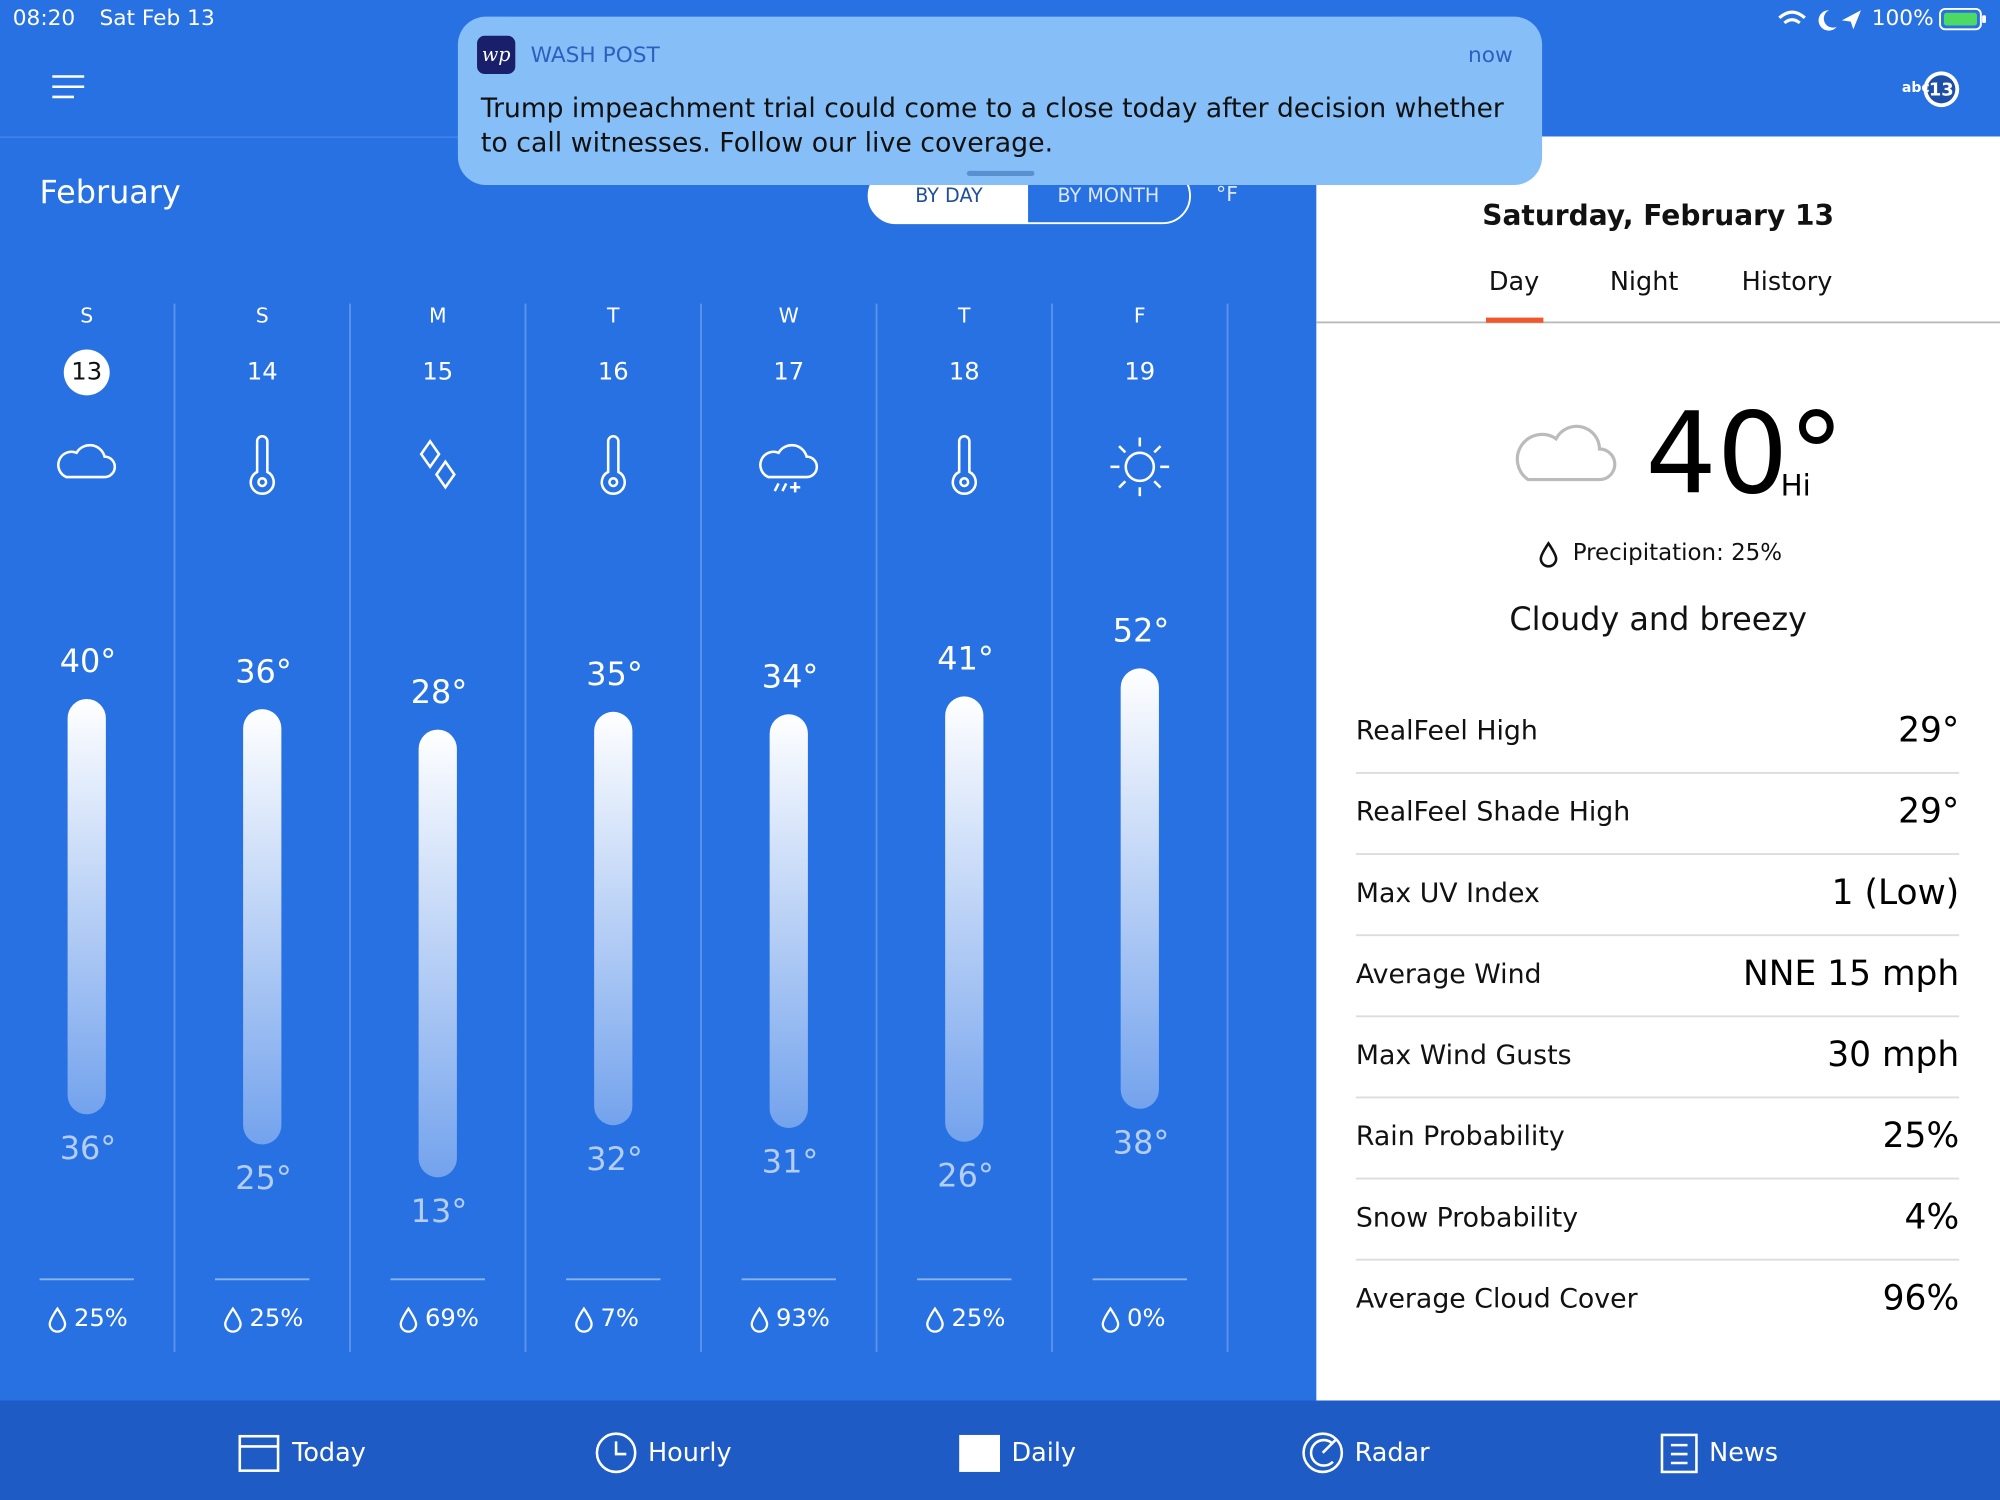 The width and height of the screenshot is (2000, 1500). I want to click on high-temp: 36°, so click(263, 671).